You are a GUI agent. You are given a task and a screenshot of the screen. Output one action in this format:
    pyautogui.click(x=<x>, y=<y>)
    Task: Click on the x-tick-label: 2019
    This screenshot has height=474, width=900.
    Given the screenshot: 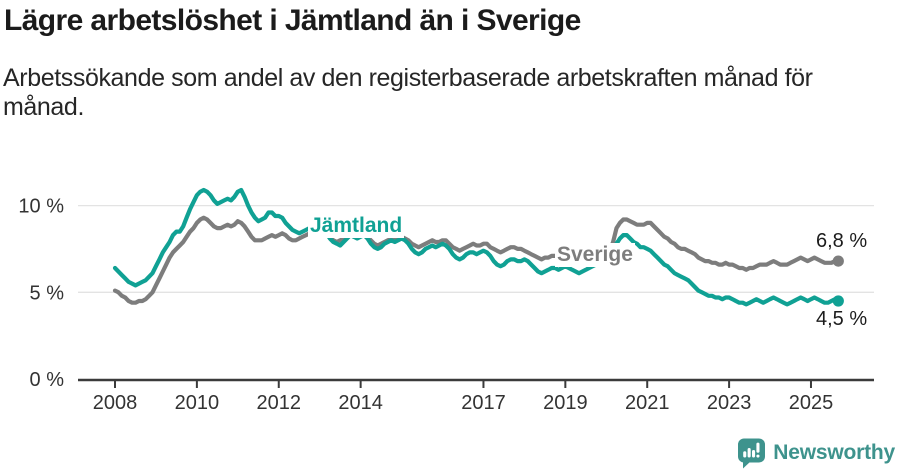 What is the action you would take?
    pyautogui.click(x=565, y=403)
    